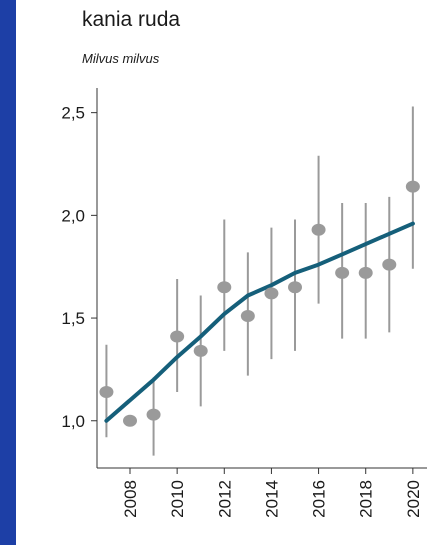  I want to click on x-tick-label: 2020, so click(413, 499).